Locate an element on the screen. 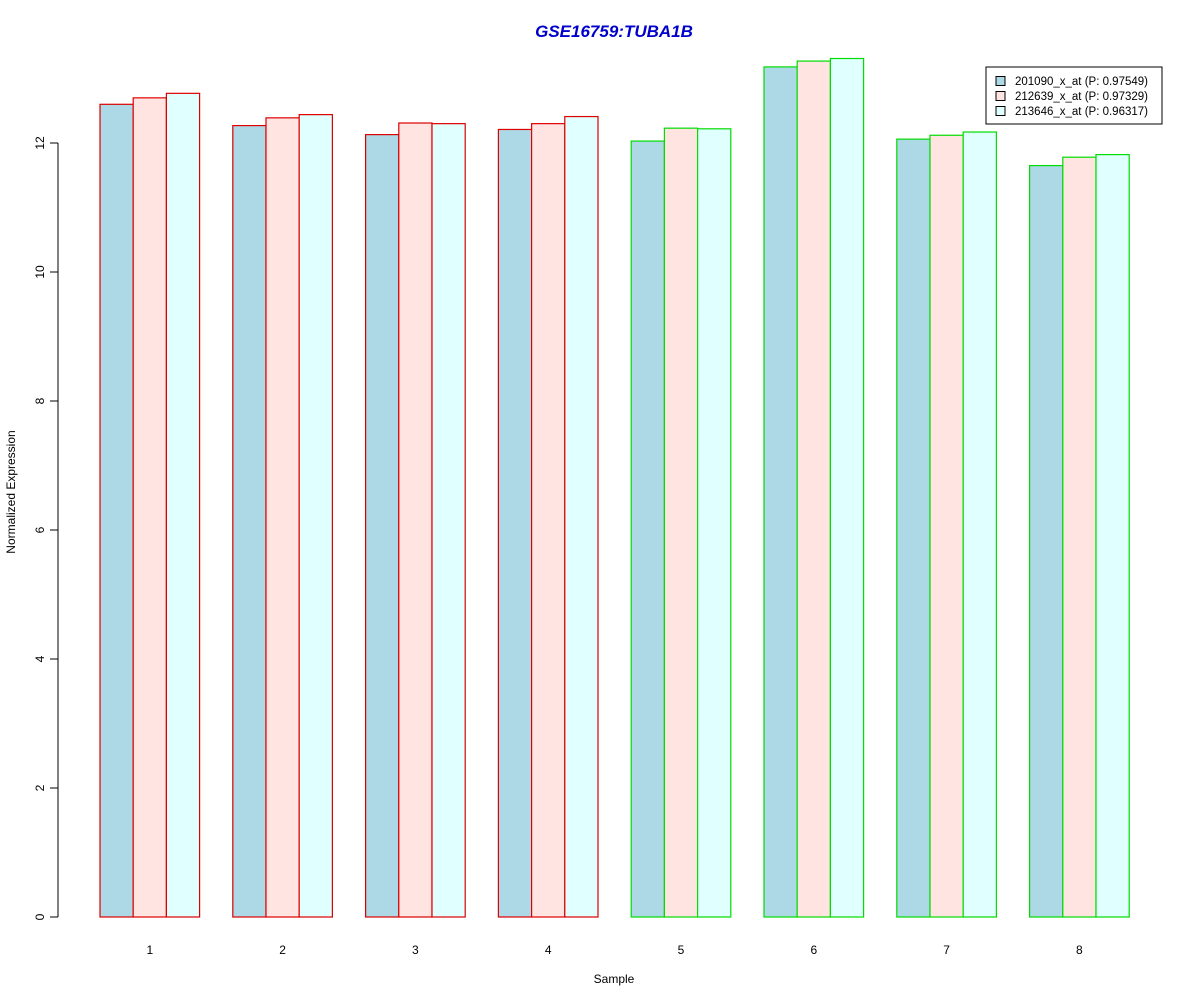 Image resolution: width=1200 pixels, height=1000 pixels. x-tick-label: 4 is located at coordinates (548, 950).